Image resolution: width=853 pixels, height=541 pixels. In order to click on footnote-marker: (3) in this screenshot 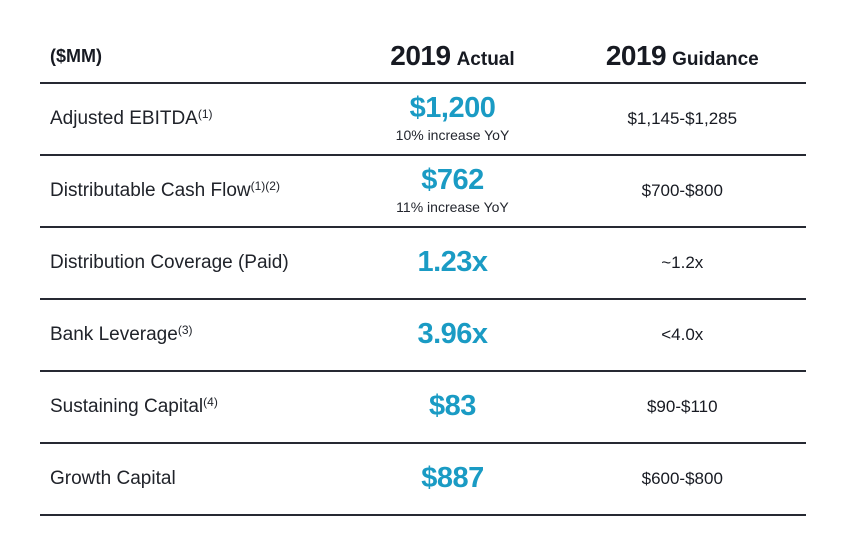, I will do `click(185, 330)`.